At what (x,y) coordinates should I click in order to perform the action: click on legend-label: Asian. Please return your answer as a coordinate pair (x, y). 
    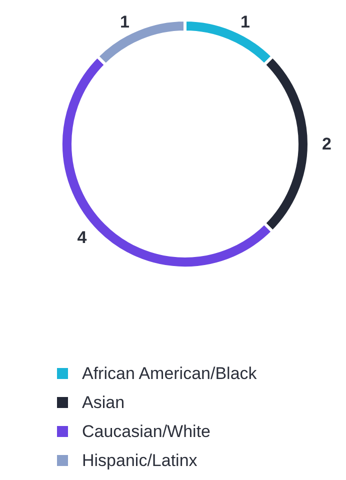
    Looking at the image, I should click on (103, 402).